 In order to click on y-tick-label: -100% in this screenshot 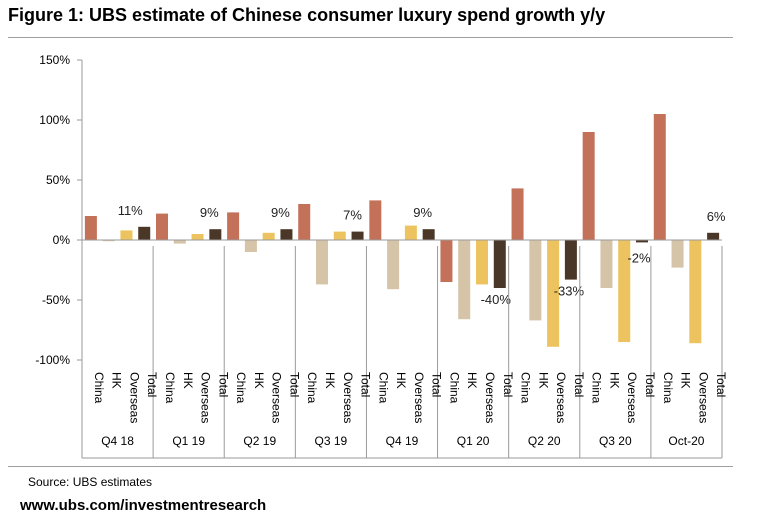, I will do `click(52, 360)`.